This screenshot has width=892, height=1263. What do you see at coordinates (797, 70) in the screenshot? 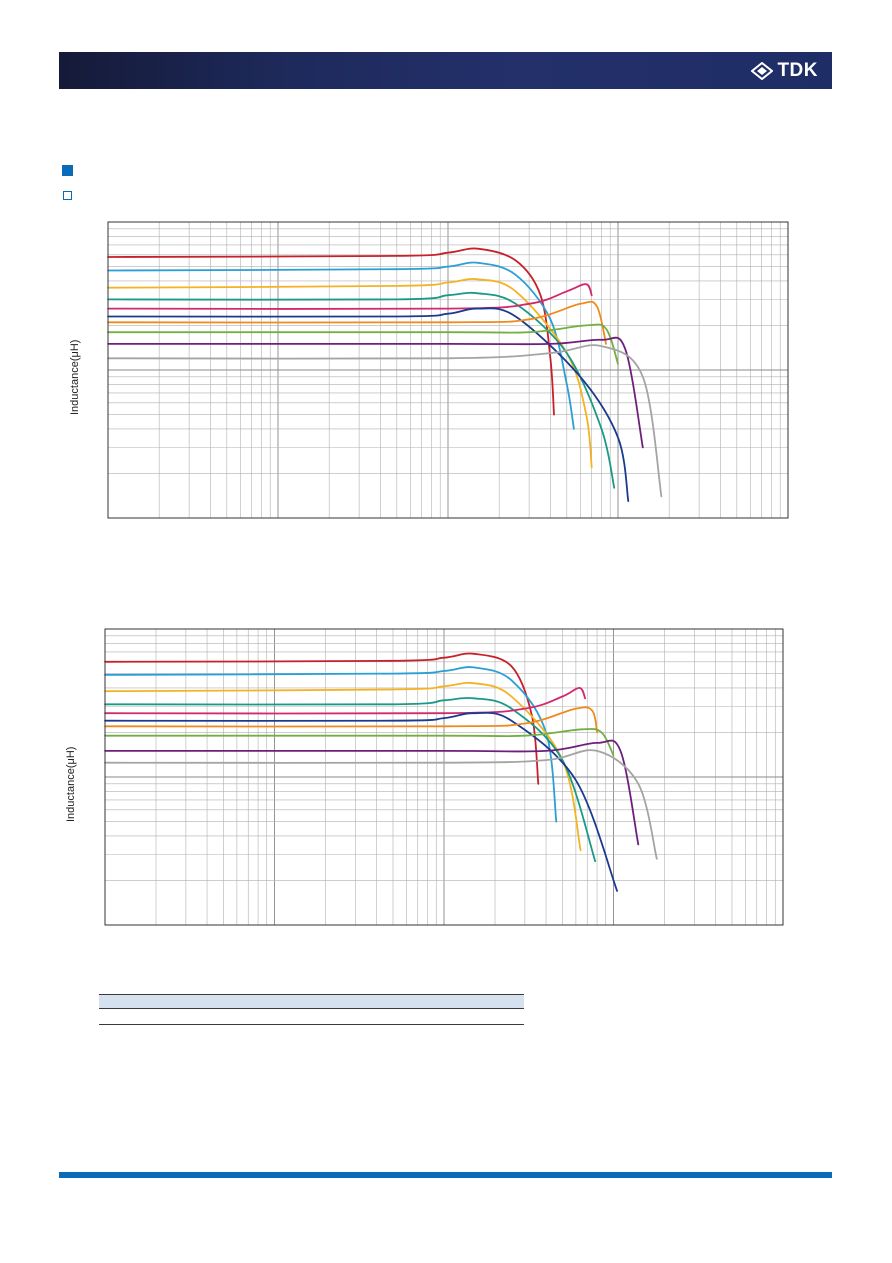
I see `logo-text: TDK` at bounding box center [797, 70].